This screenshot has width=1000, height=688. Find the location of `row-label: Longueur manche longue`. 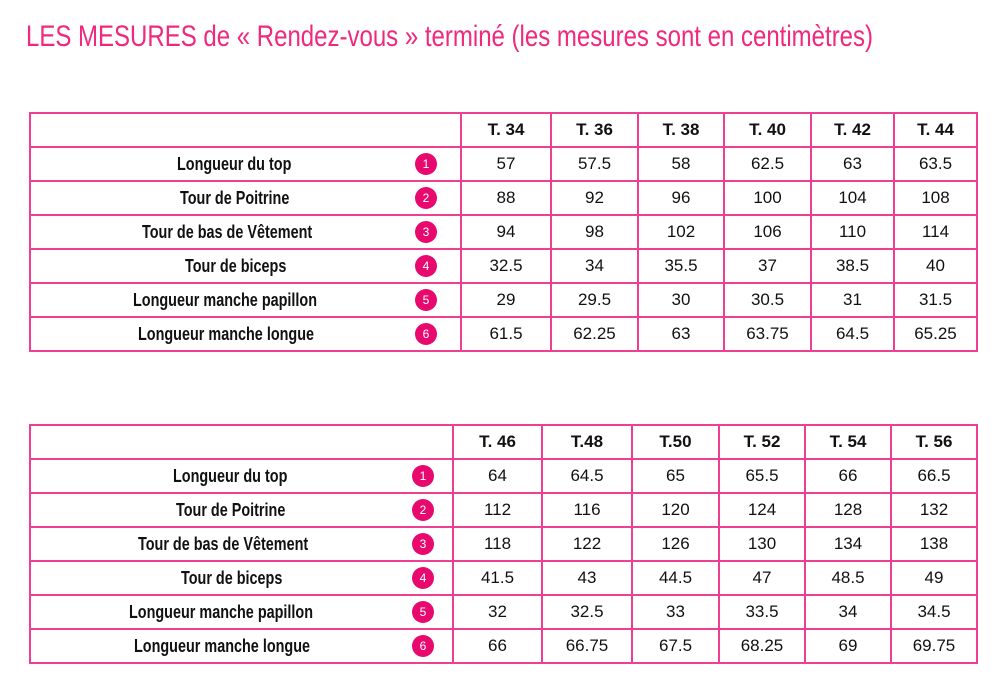

row-label: Longueur manche longue is located at coordinates (221, 645).